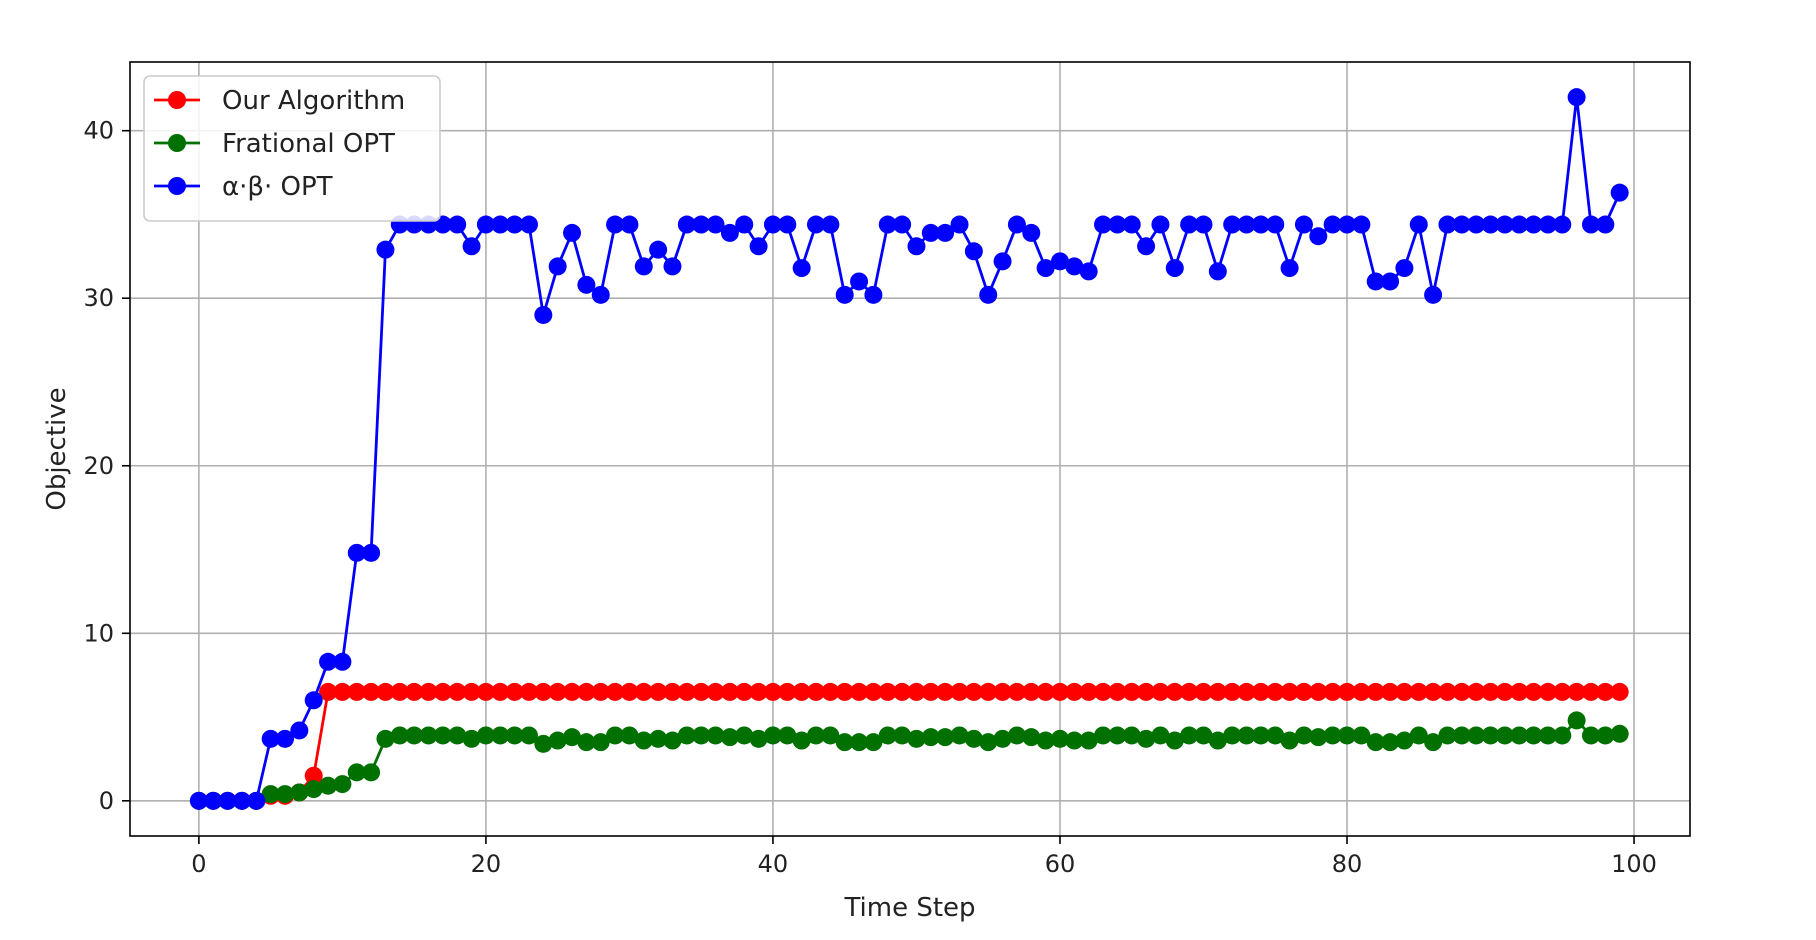 The width and height of the screenshot is (1816, 940). What do you see at coordinates (773, 864) in the screenshot?
I see `x-tick-label: 40` at bounding box center [773, 864].